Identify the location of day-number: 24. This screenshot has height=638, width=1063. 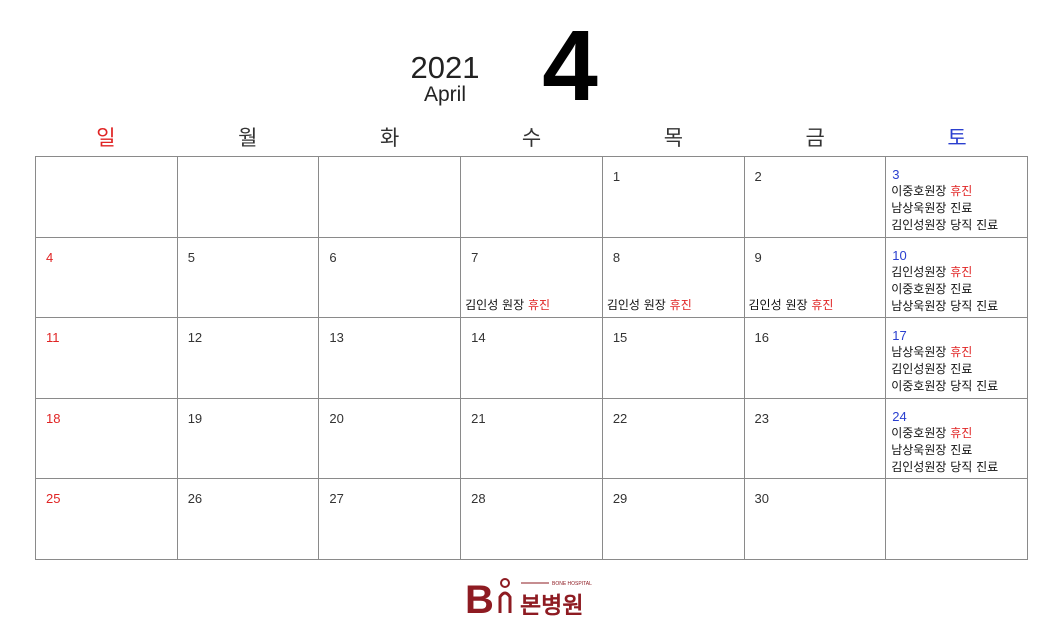
(899, 416).